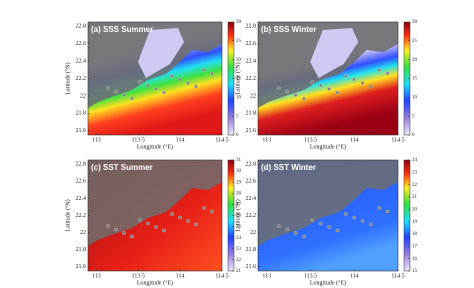  Describe the element at coordinates (415, 234) in the screenshot. I see `colorbar-tick-label: 18` at that location.